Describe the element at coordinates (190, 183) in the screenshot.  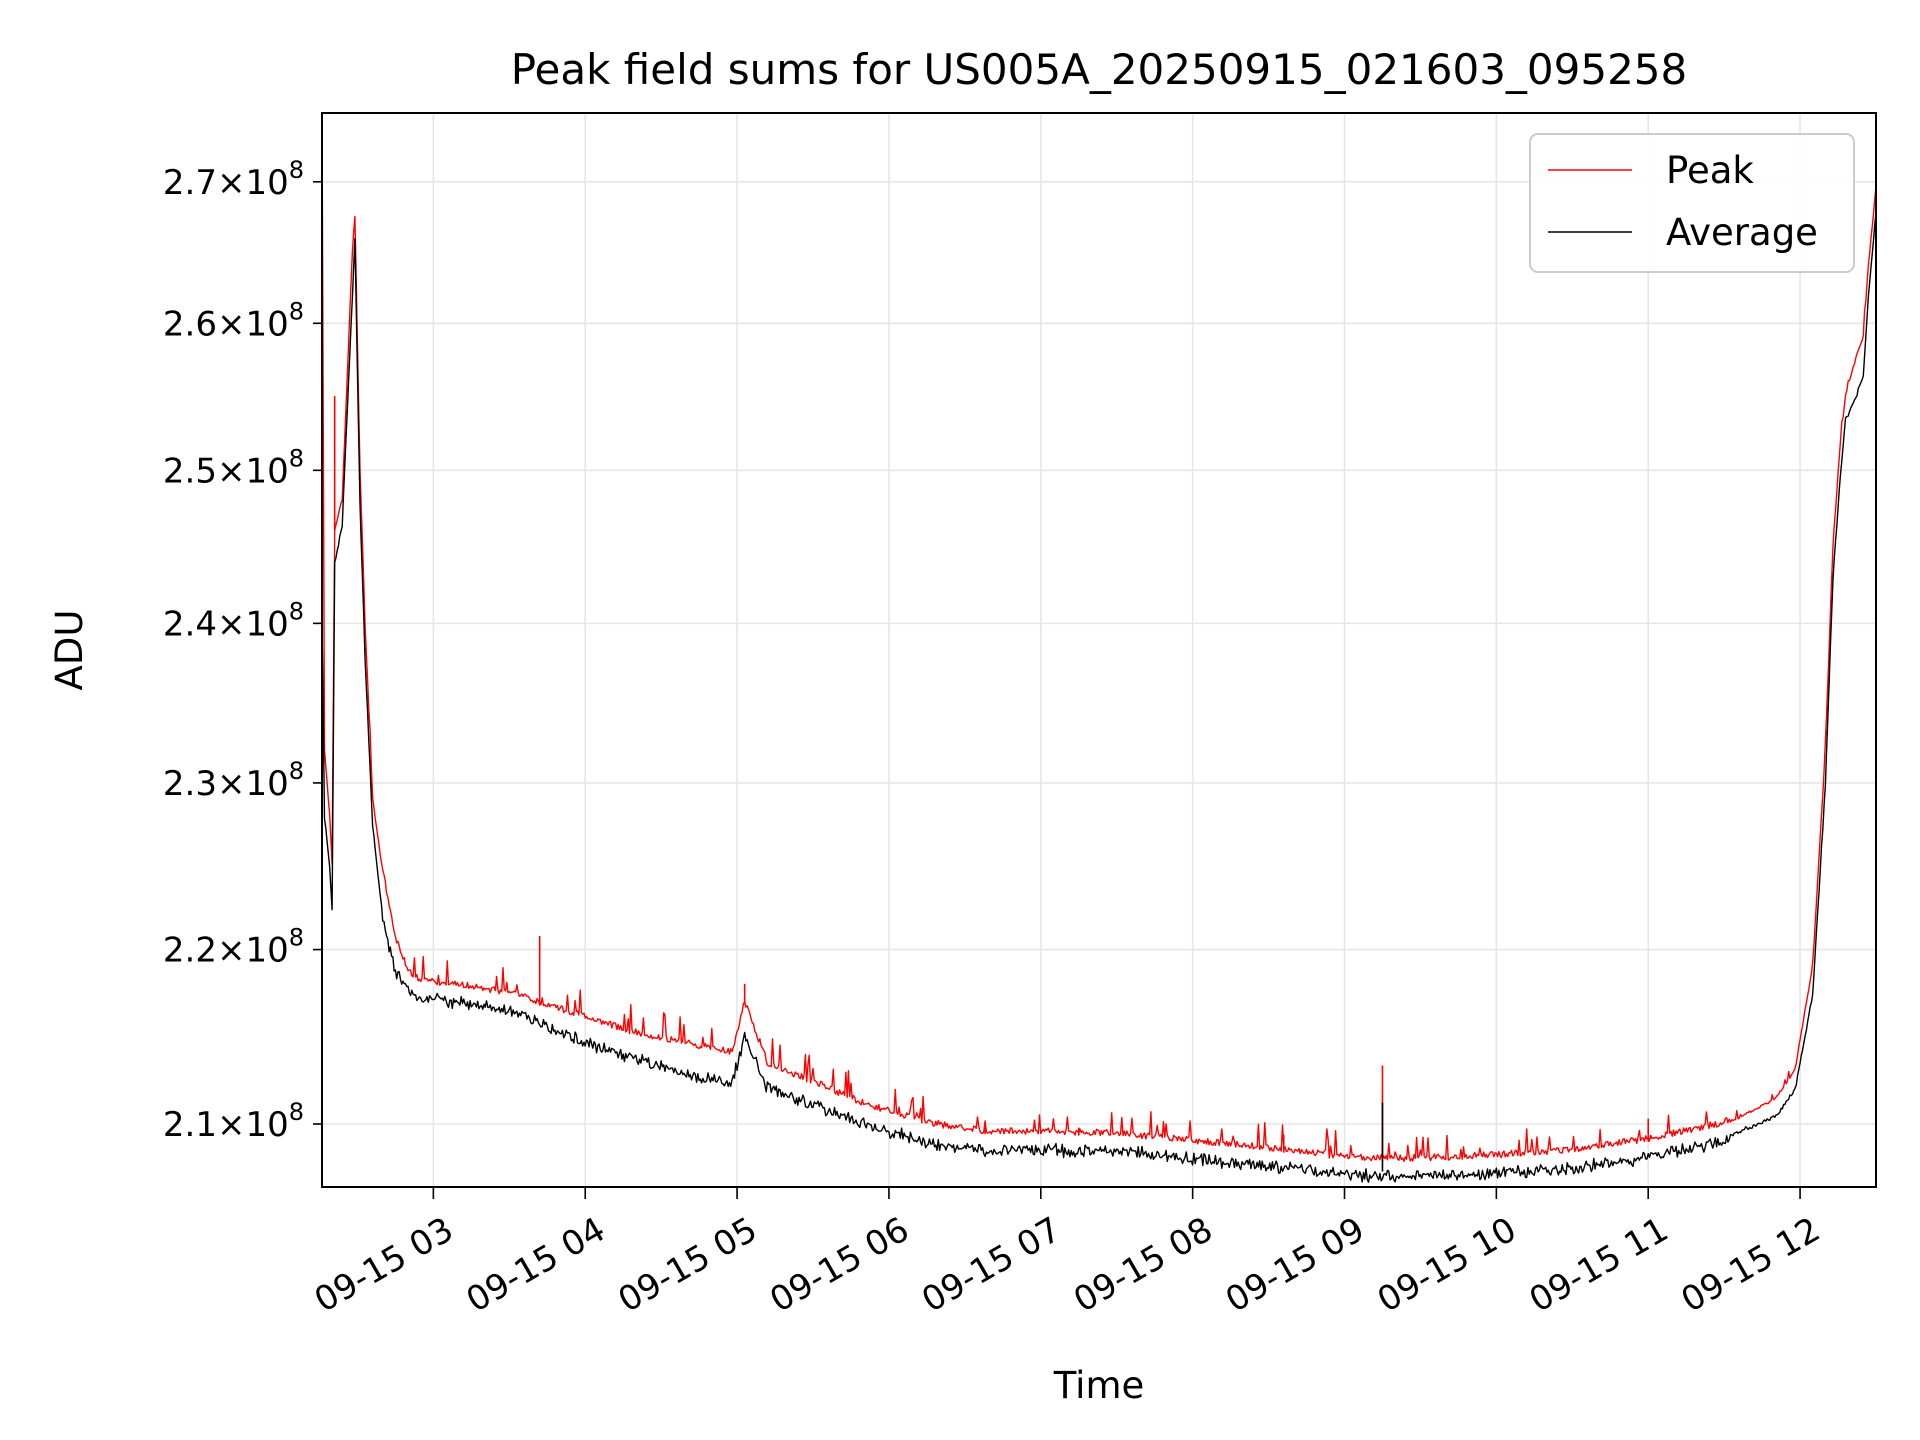
I see `y-tick-mantissa: 2.7` at that location.